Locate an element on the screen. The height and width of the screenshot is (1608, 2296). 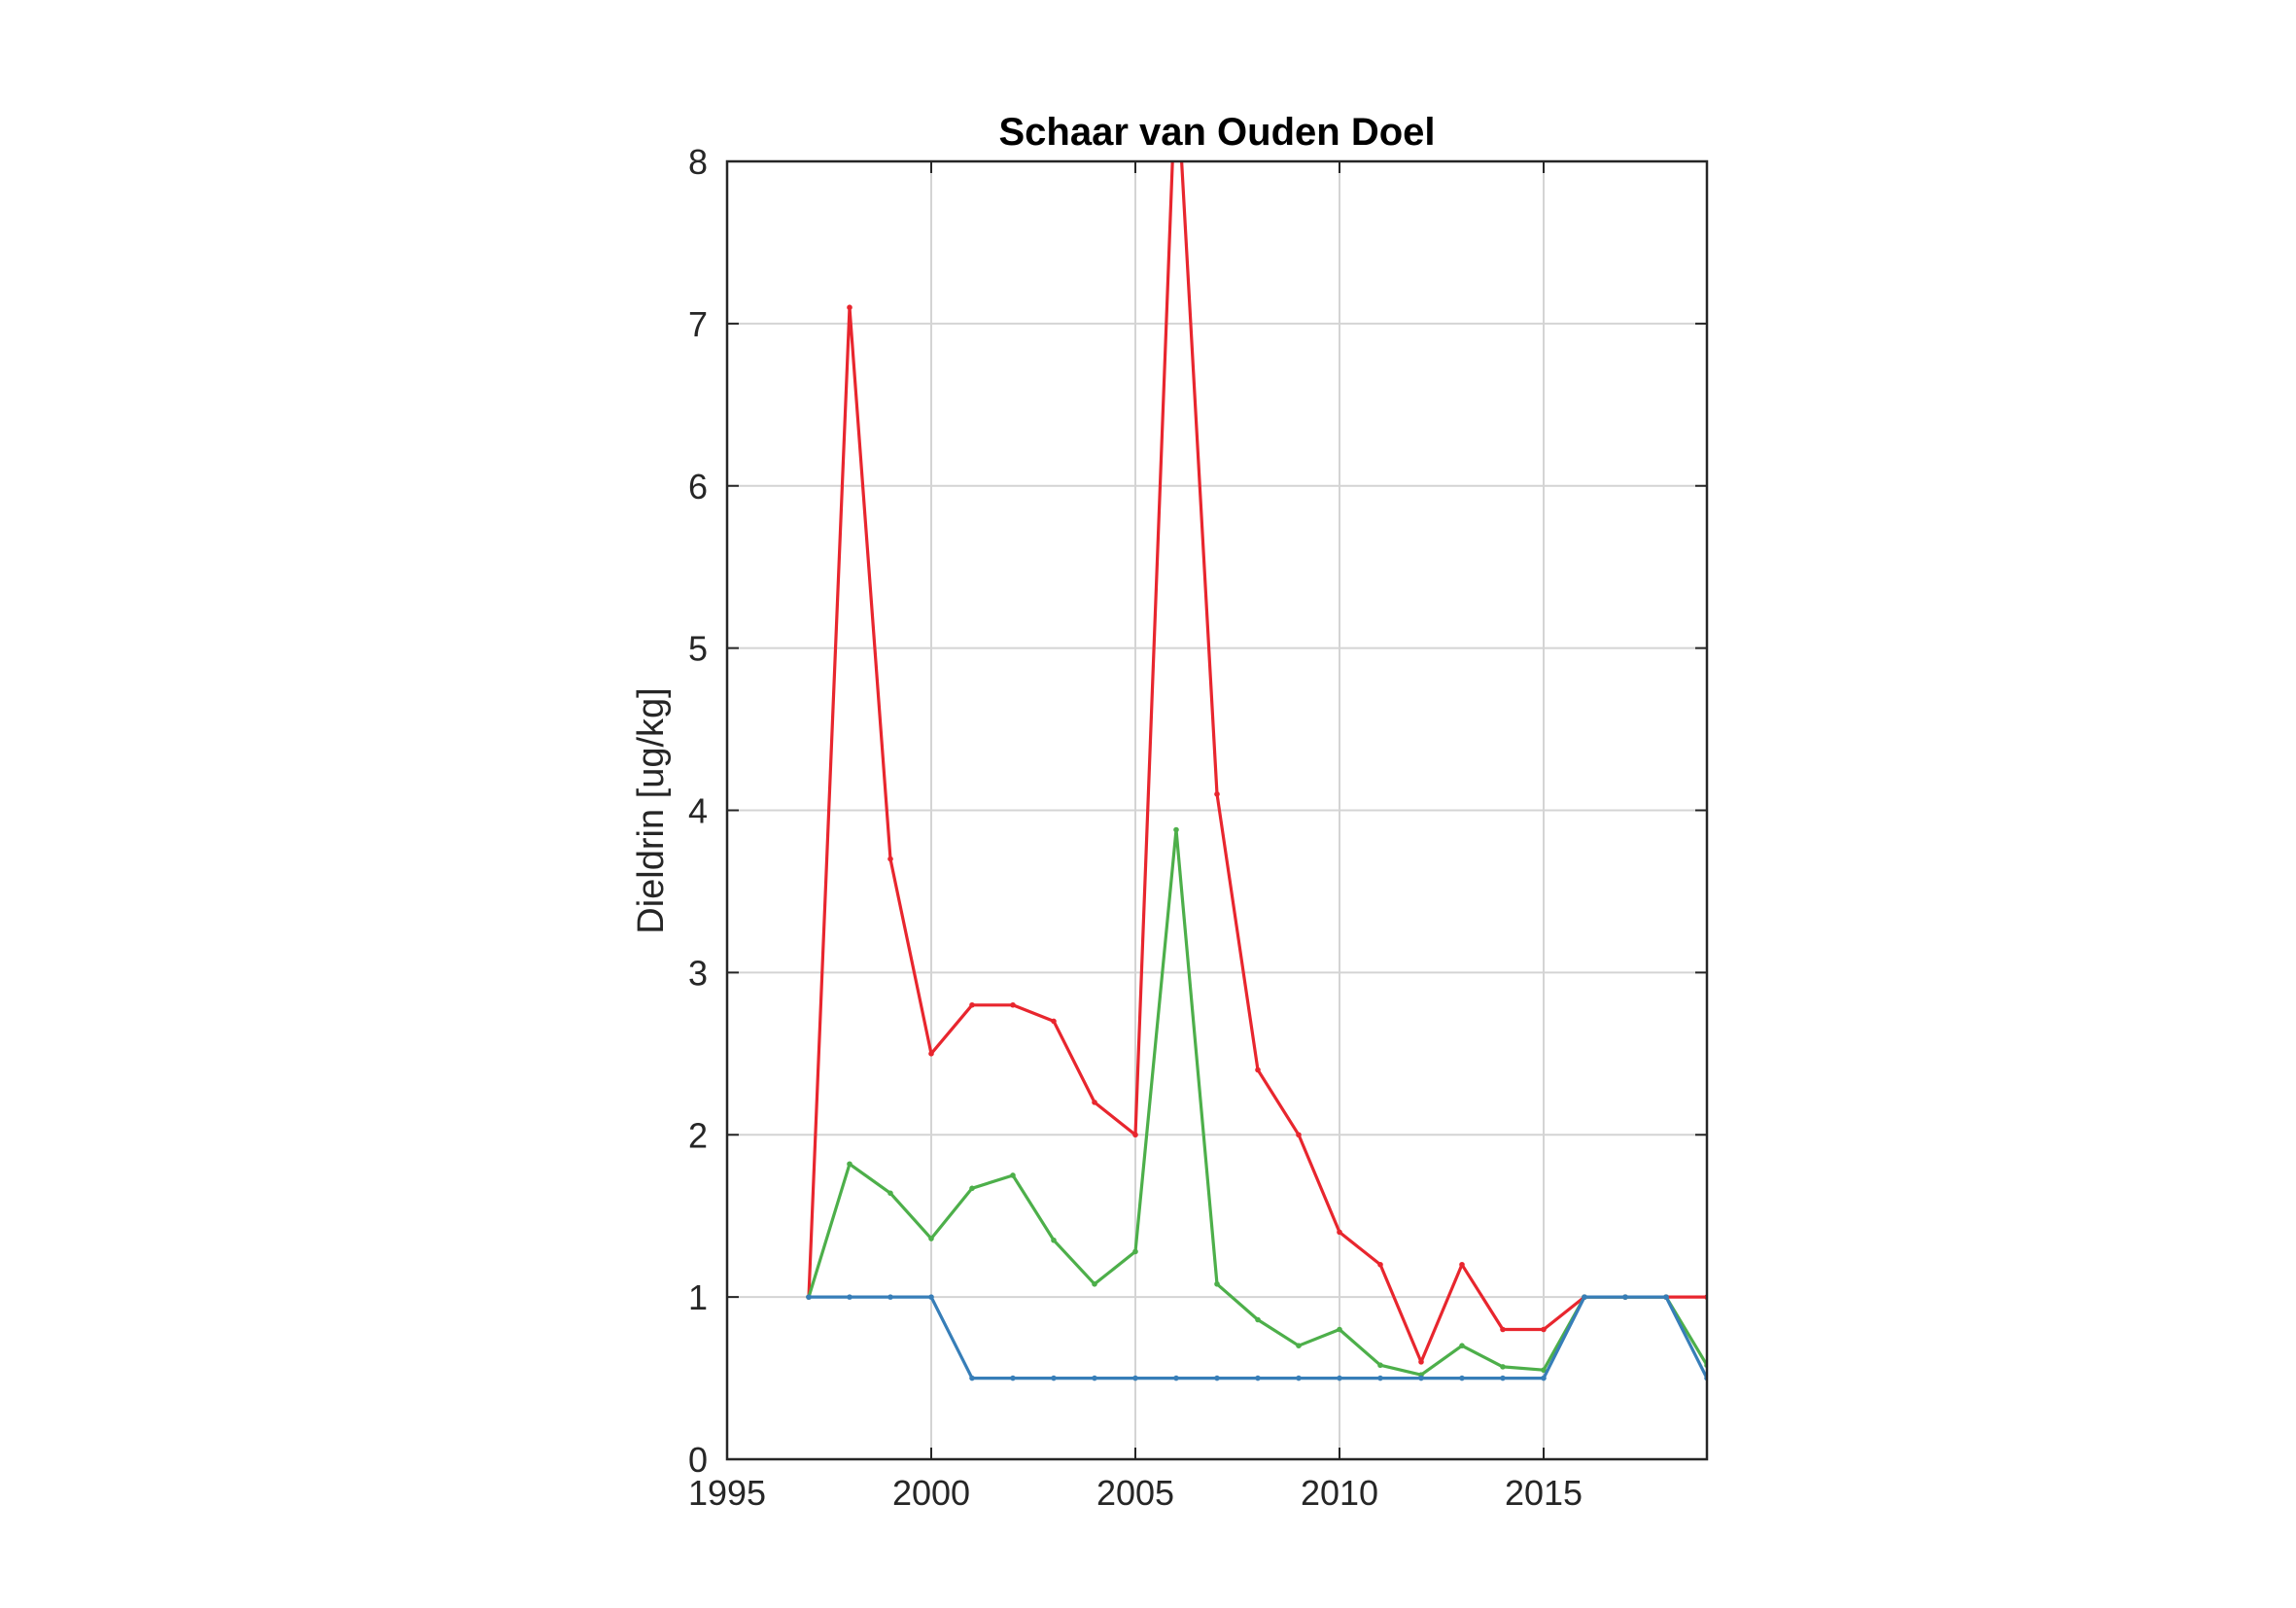
x-tick-label: 2010 is located at coordinates (1339, 1493).